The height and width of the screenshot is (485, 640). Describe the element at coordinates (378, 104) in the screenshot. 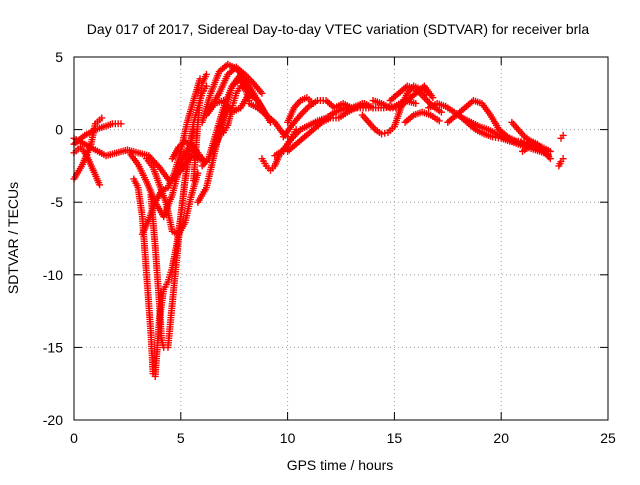

I see `series-sat-y` at that location.